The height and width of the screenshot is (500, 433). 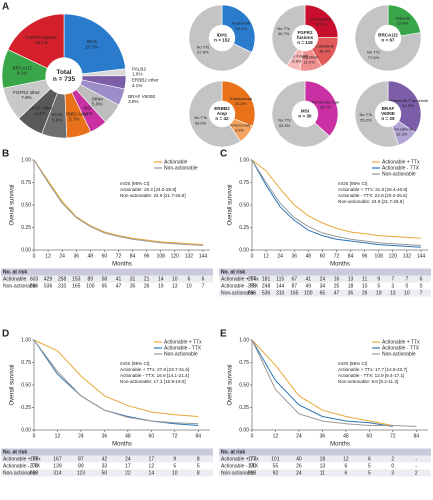 What do you see at coordinates (26, 92) in the screenshot?
I see `slice-label: FGFR2 other` at bounding box center [26, 92].